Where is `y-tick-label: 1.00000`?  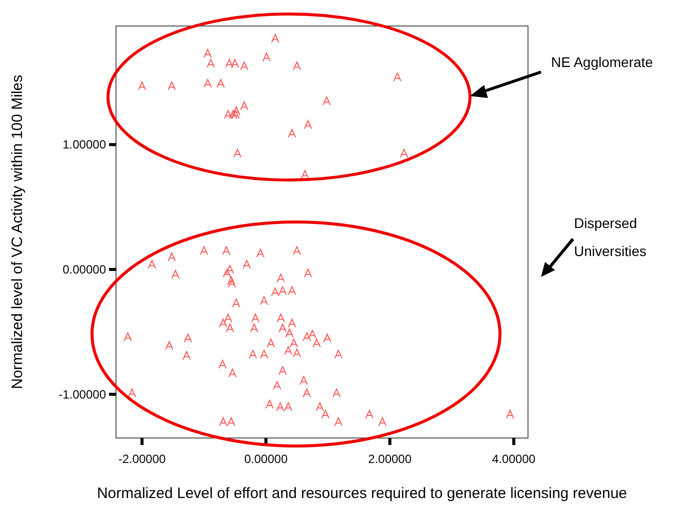 y-tick-label: 1.00000 is located at coordinates (84, 145).